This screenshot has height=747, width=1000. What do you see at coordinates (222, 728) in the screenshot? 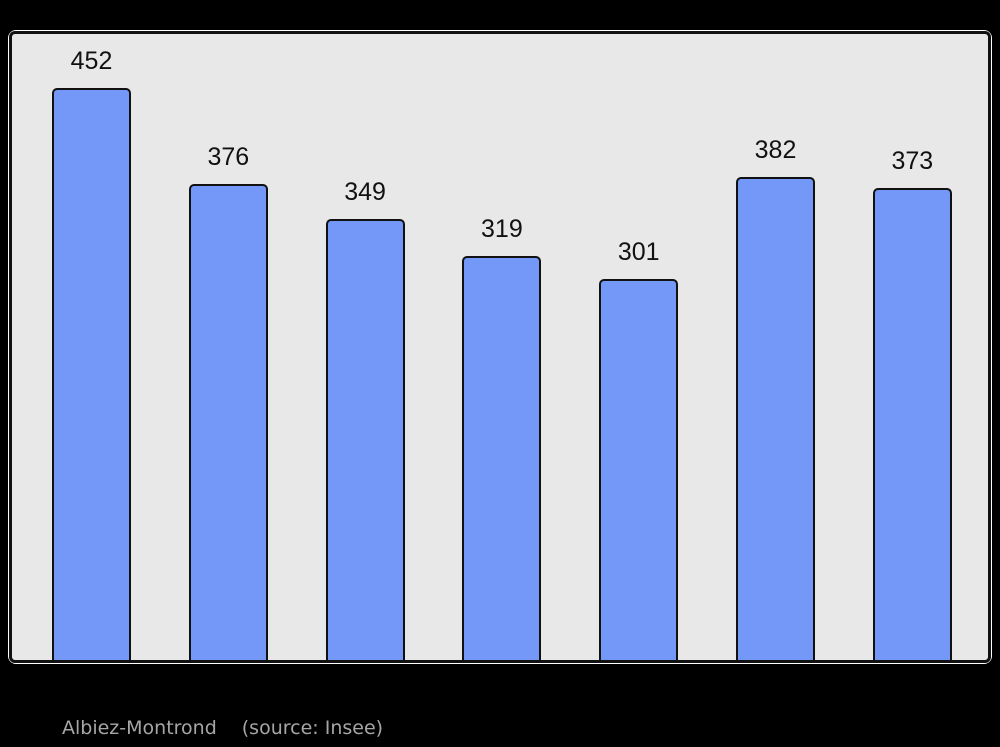
I see `chart-caption: Albiez-Montrond (source: Insee)` at bounding box center [222, 728].